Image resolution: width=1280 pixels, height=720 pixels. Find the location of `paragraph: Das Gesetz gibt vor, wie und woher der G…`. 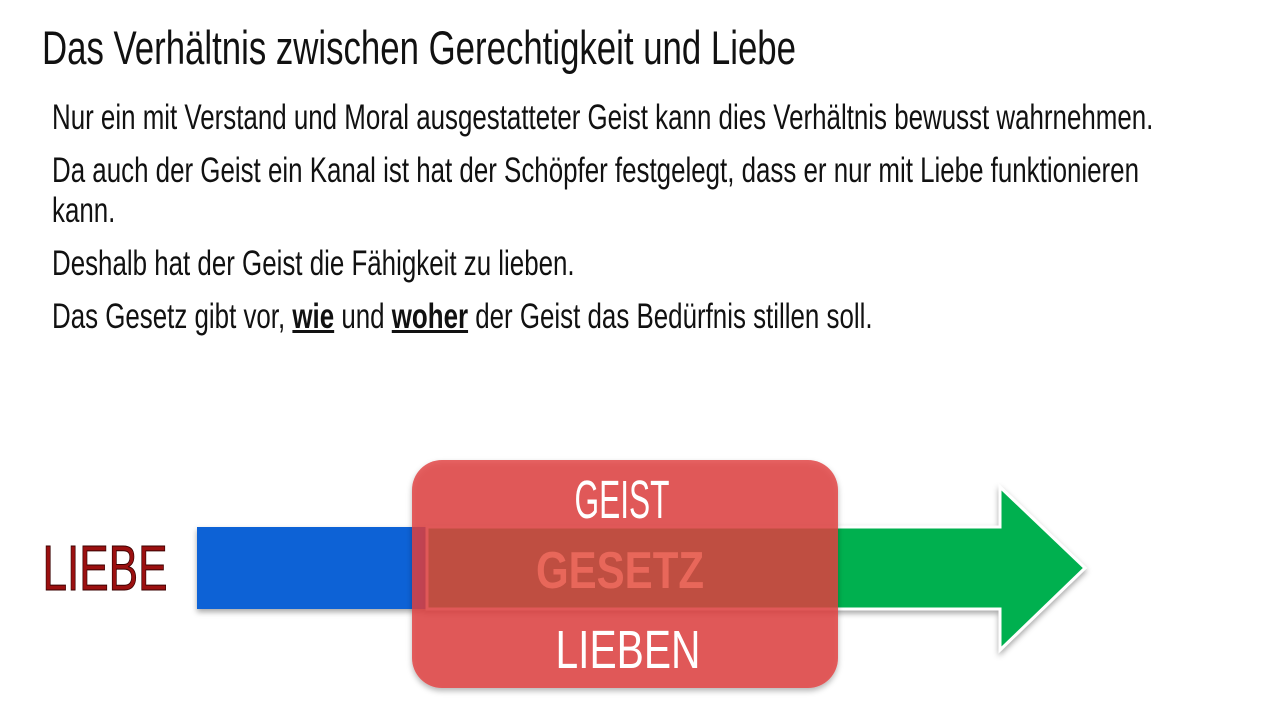

paragraph: Das Gesetz gibt vor, wie und woher der G… is located at coordinates (618, 317).